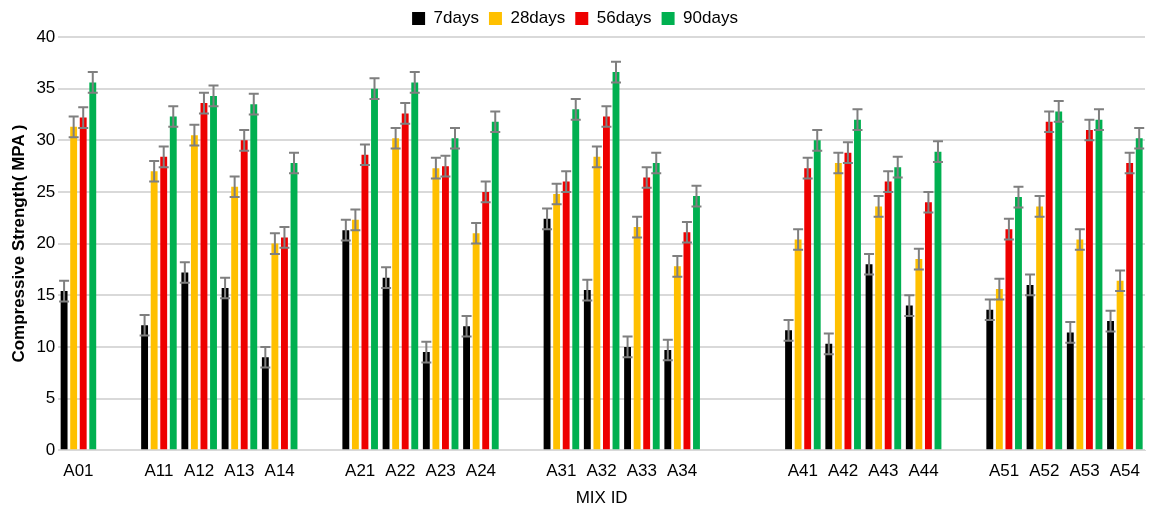 This screenshot has width=1155, height=513. Describe the element at coordinates (239, 471) in the screenshot. I see `x-tick-label: A13` at that location.